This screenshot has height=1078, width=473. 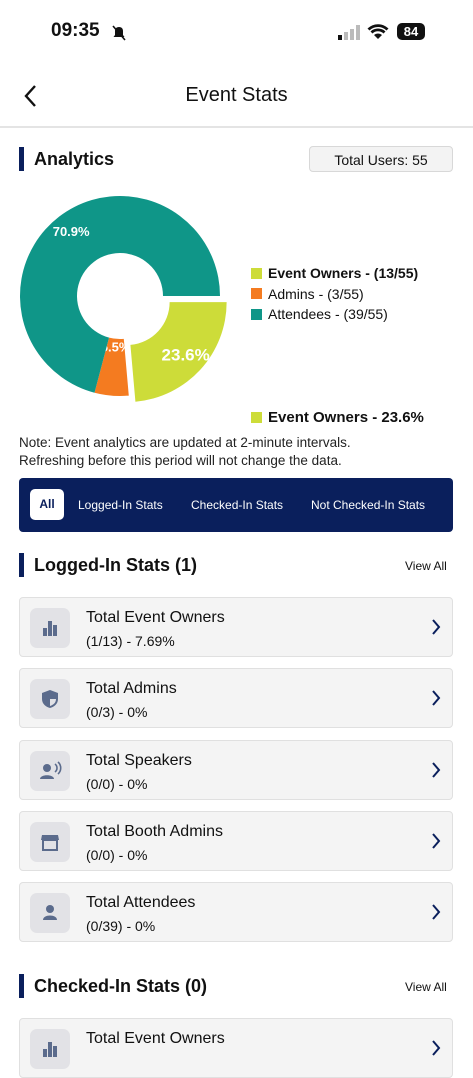 What do you see at coordinates (236, 698) in the screenshot?
I see `stat-card: Total Admins (0/3) - 0%` at bounding box center [236, 698].